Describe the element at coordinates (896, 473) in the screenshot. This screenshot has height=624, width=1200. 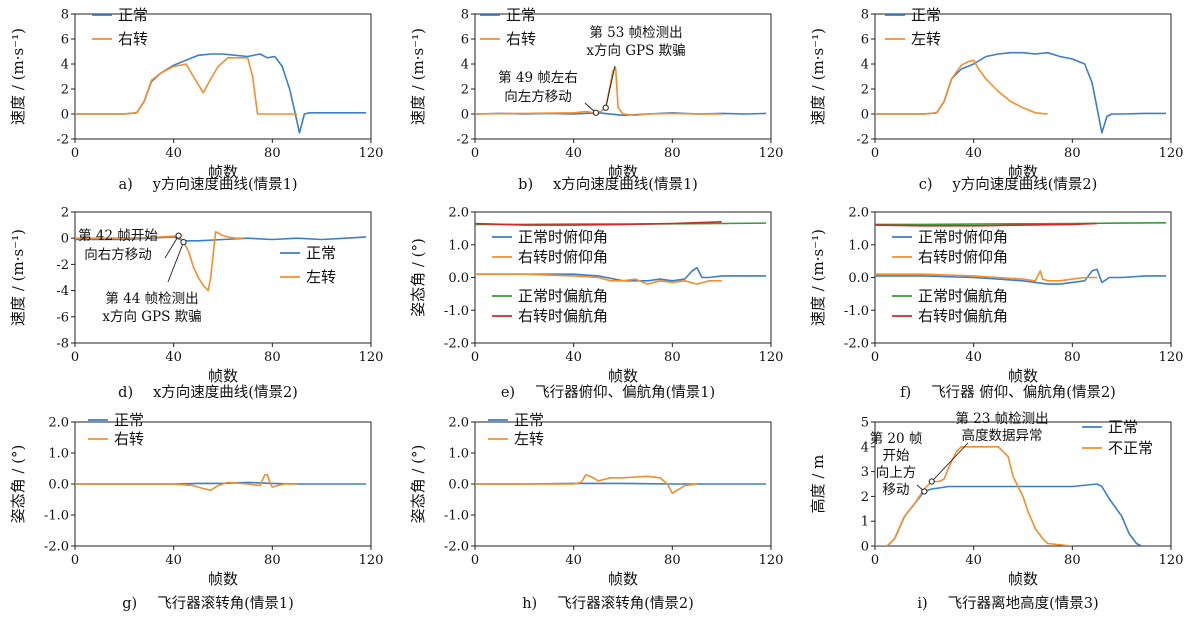
I see `annotation-text: 向上方` at that location.